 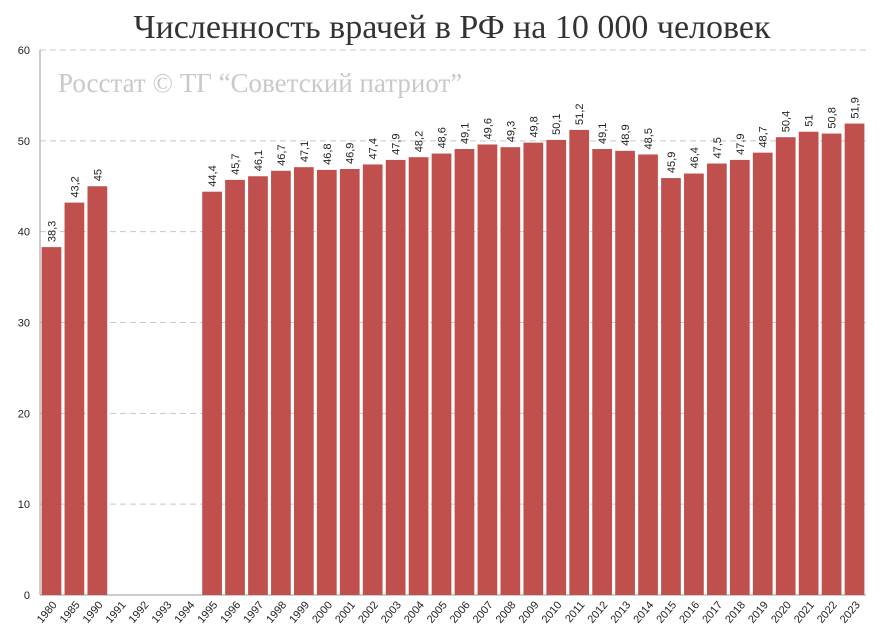 I want to click on value-label: 47,4, so click(x=374, y=148).